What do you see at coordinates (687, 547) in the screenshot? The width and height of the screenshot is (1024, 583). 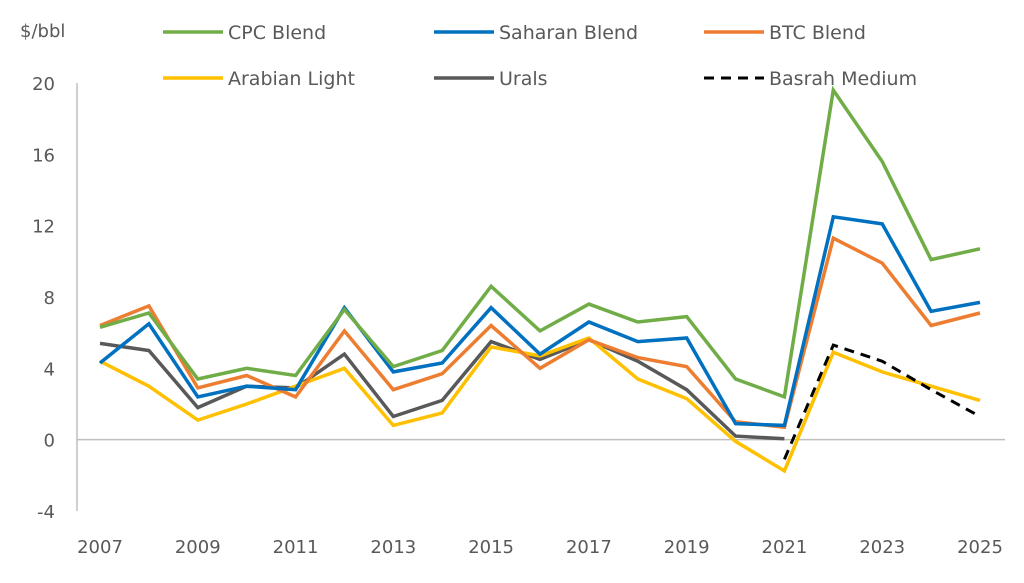 I see `x-tick-label: 2019` at bounding box center [687, 547].